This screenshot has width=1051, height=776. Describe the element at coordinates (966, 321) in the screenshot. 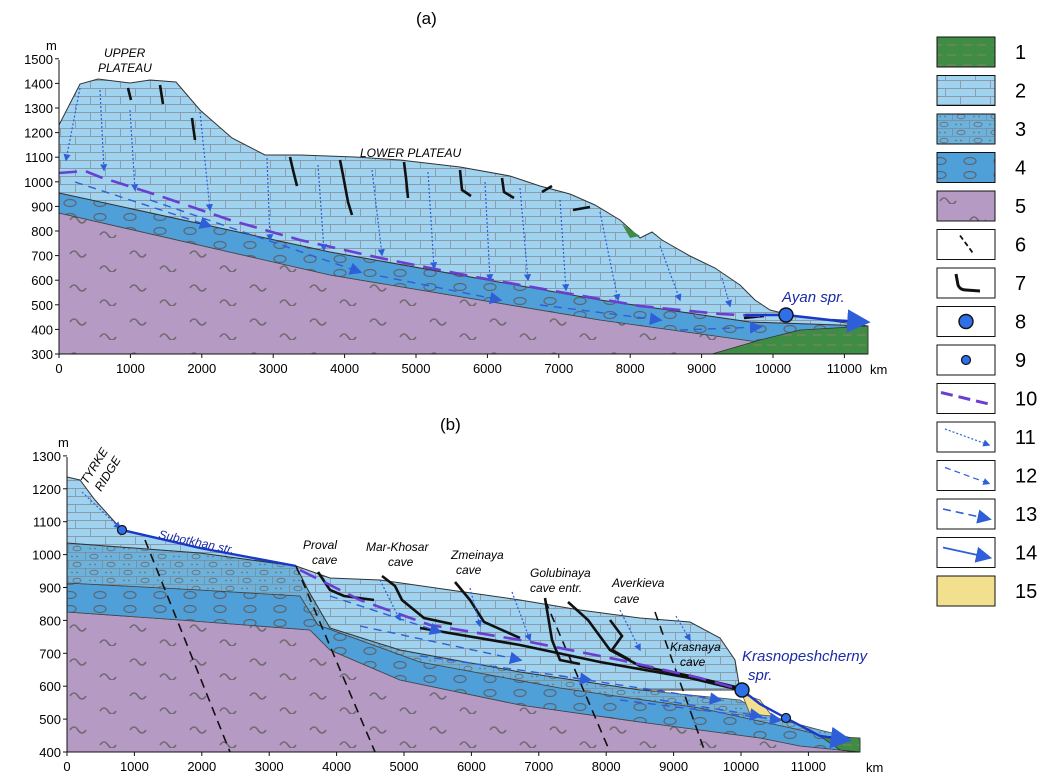

I see `large-spring-symbol` at that location.